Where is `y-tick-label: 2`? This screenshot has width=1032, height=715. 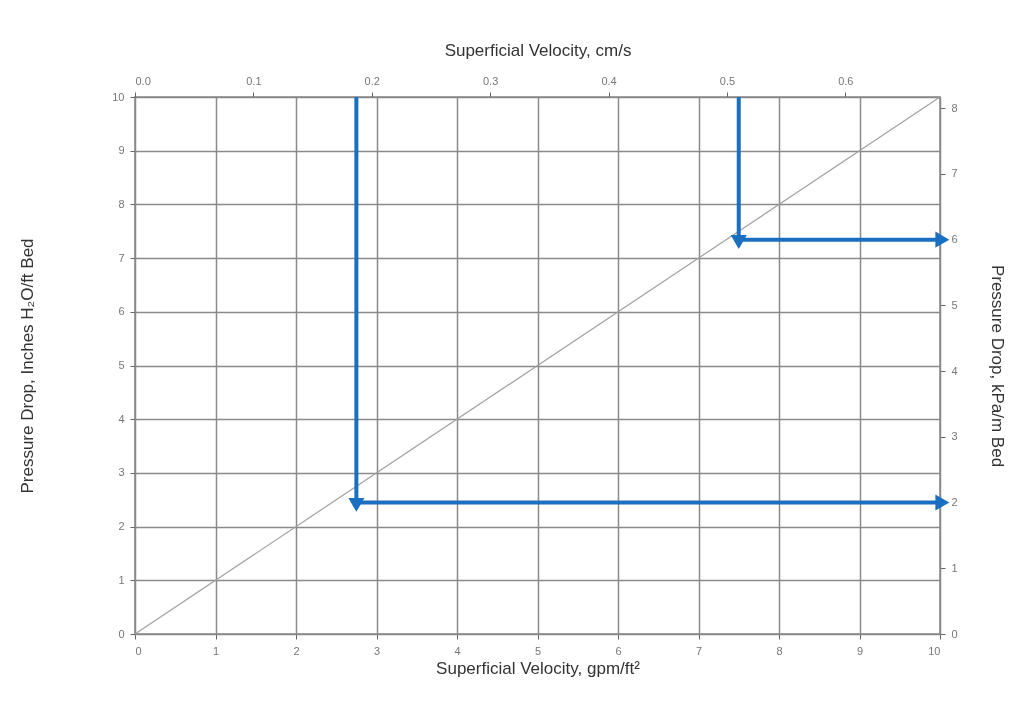 y-tick-label: 2 is located at coordinates (121, 526).